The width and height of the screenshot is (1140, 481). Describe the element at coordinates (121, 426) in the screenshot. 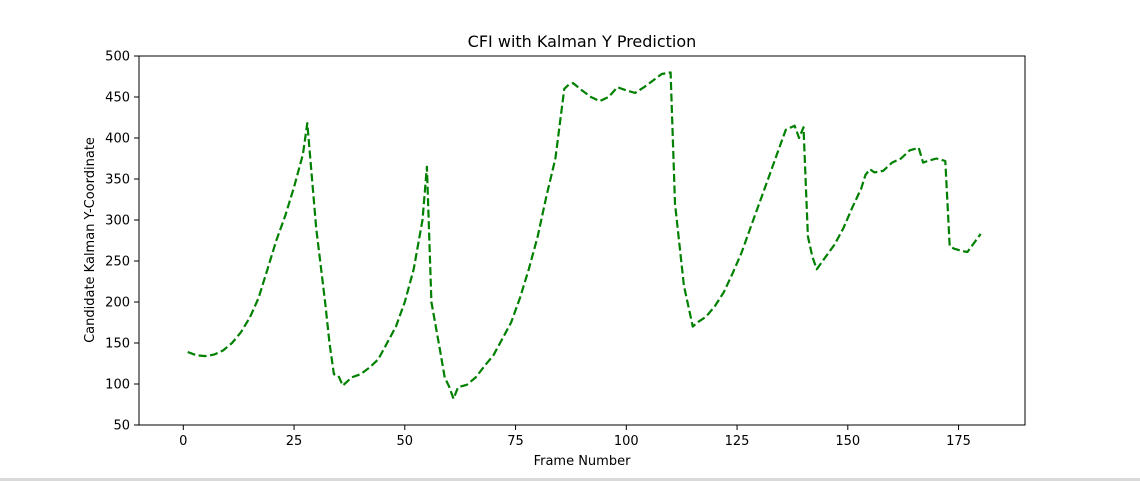

I see `y-tick-label: 50` at that location.